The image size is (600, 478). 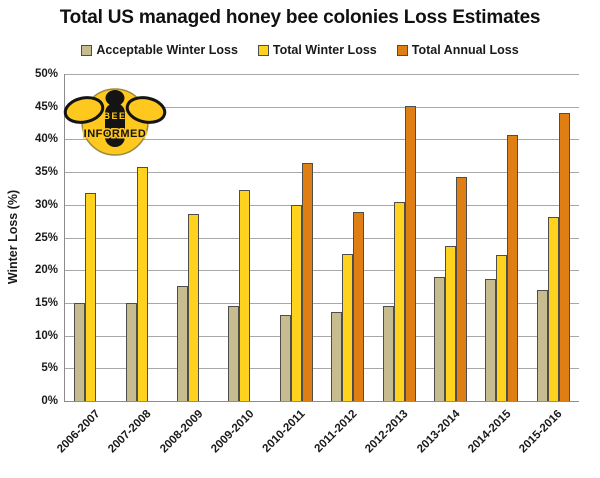 What do you see at coordinates (29, 237) in the screenshot?
I see `y-axis-tick-labels: 0% 5% 10% 15% 20% 25% 30% 35% 40% 45% 50%` at bounding box center [29, 237].